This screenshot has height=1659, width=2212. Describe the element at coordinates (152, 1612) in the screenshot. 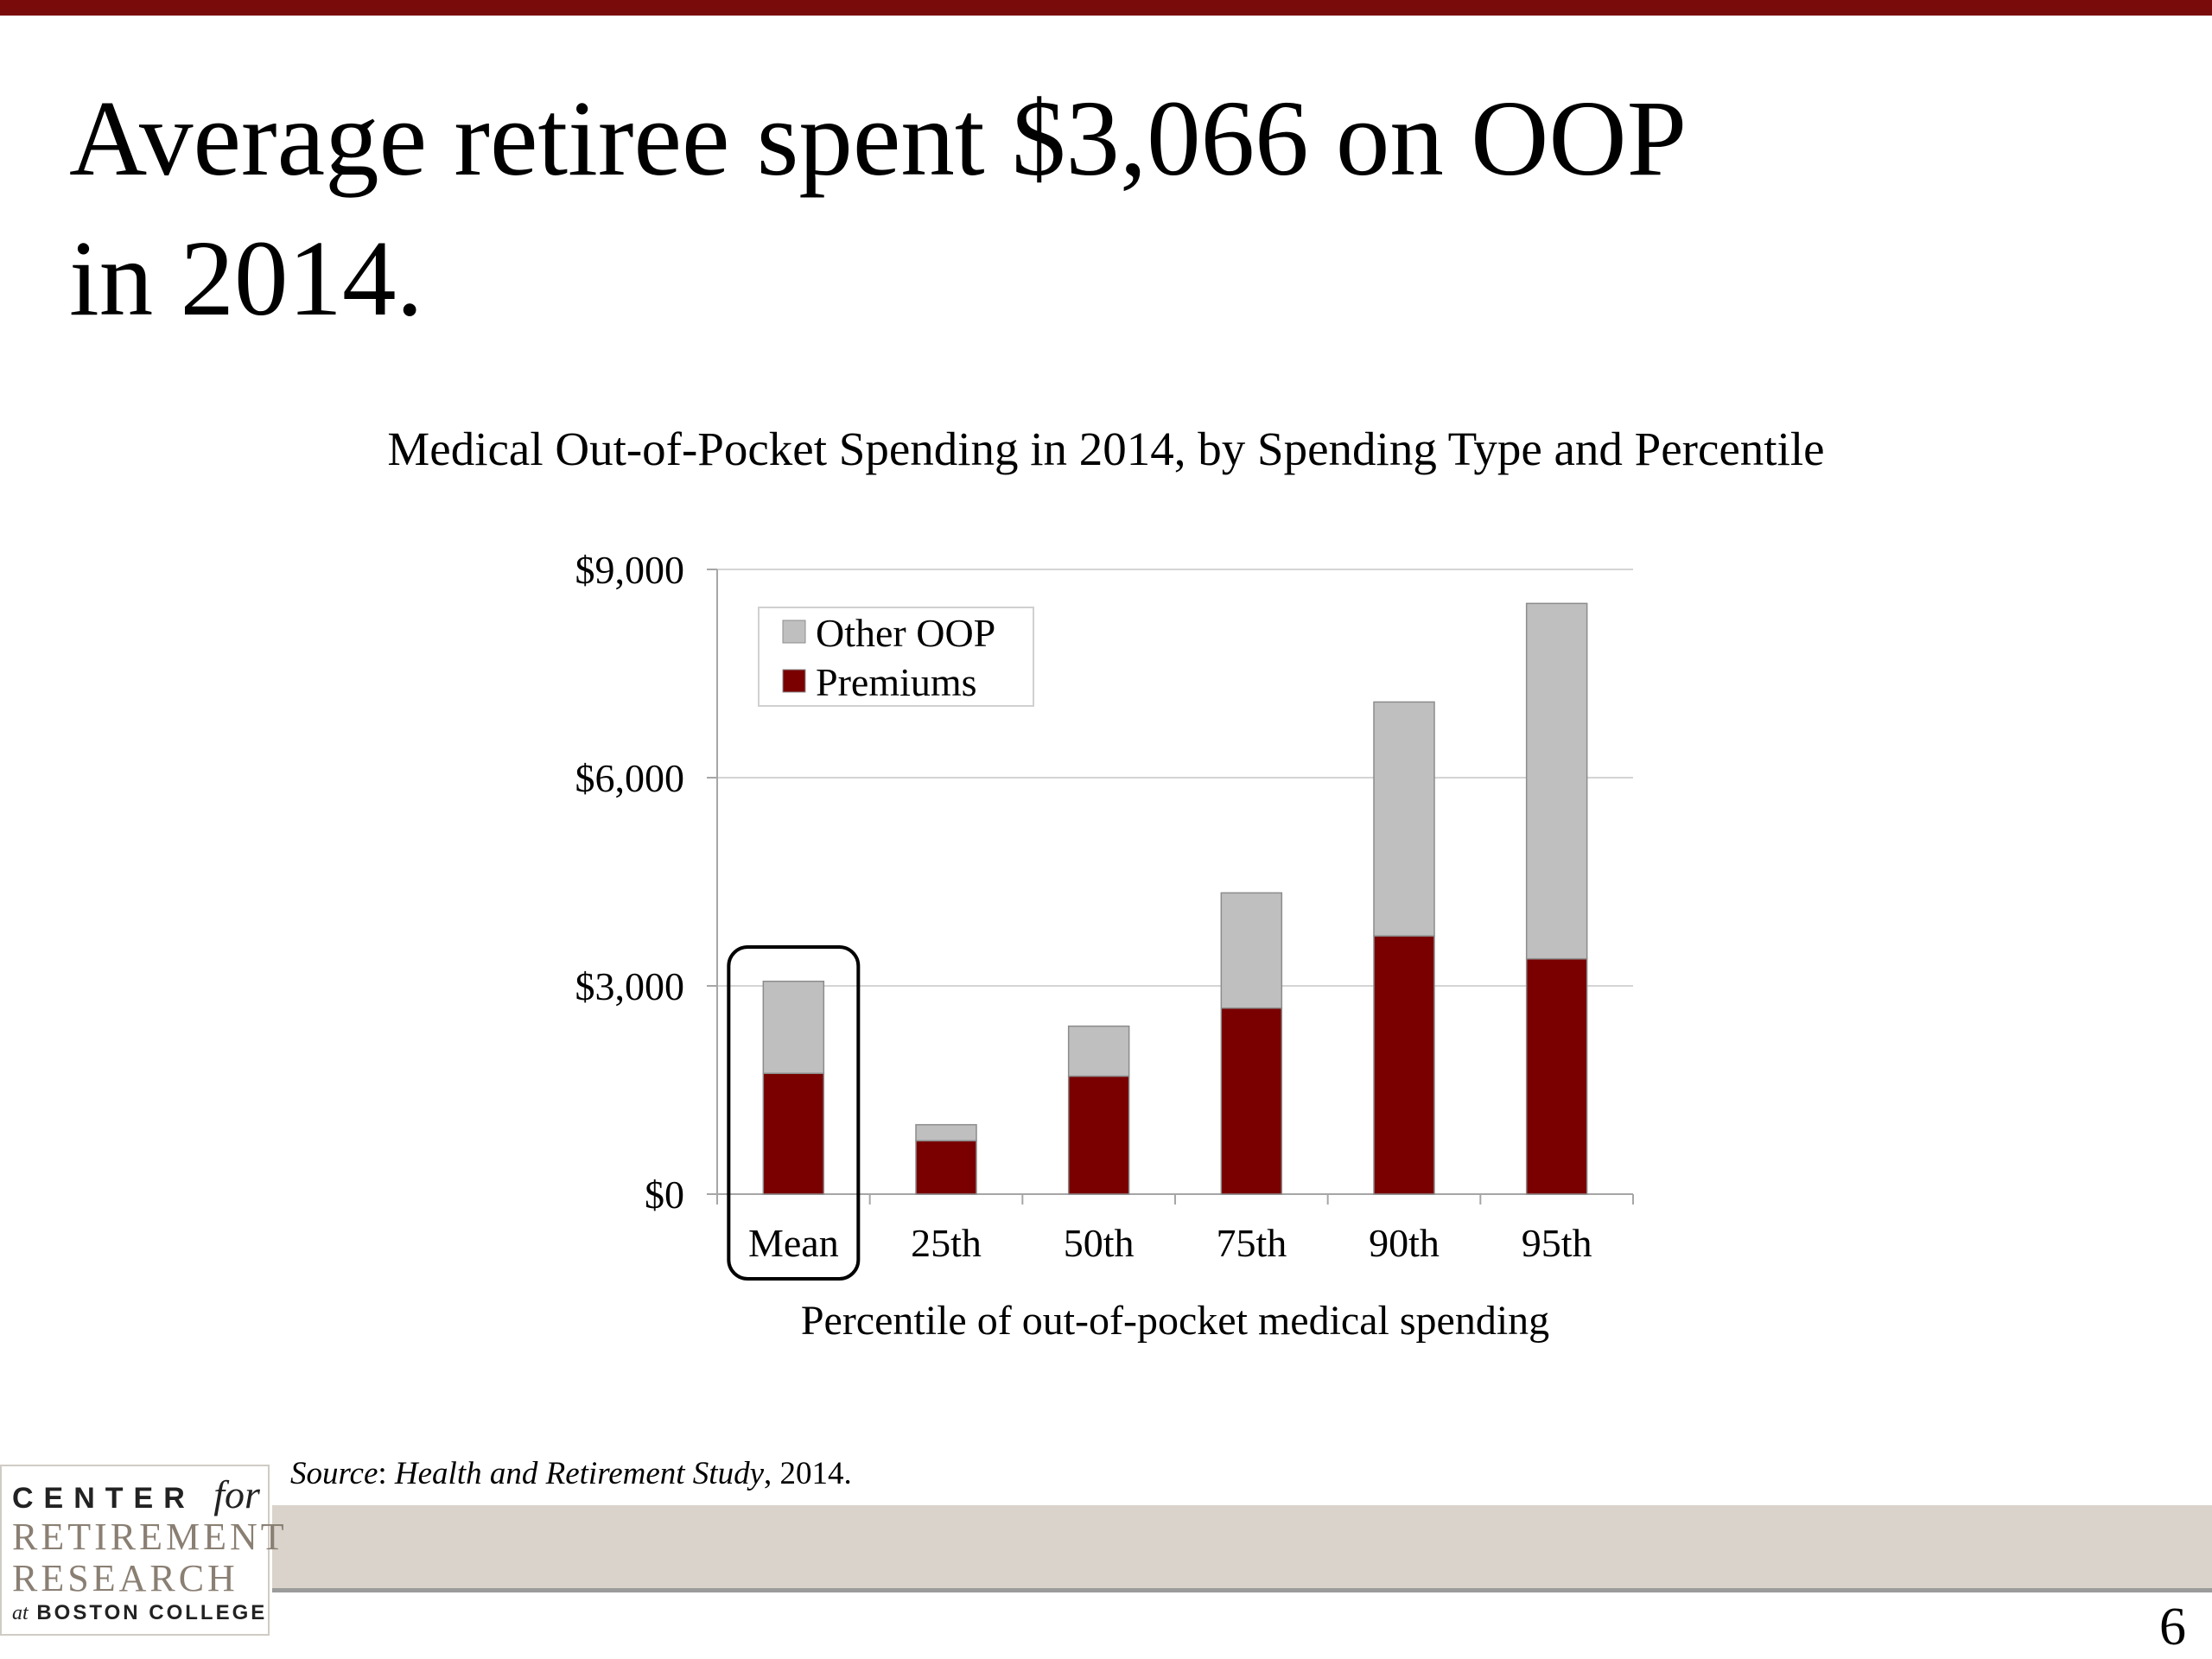

I see `logo-boston-college: BOSTON COLLEGE` at that location.